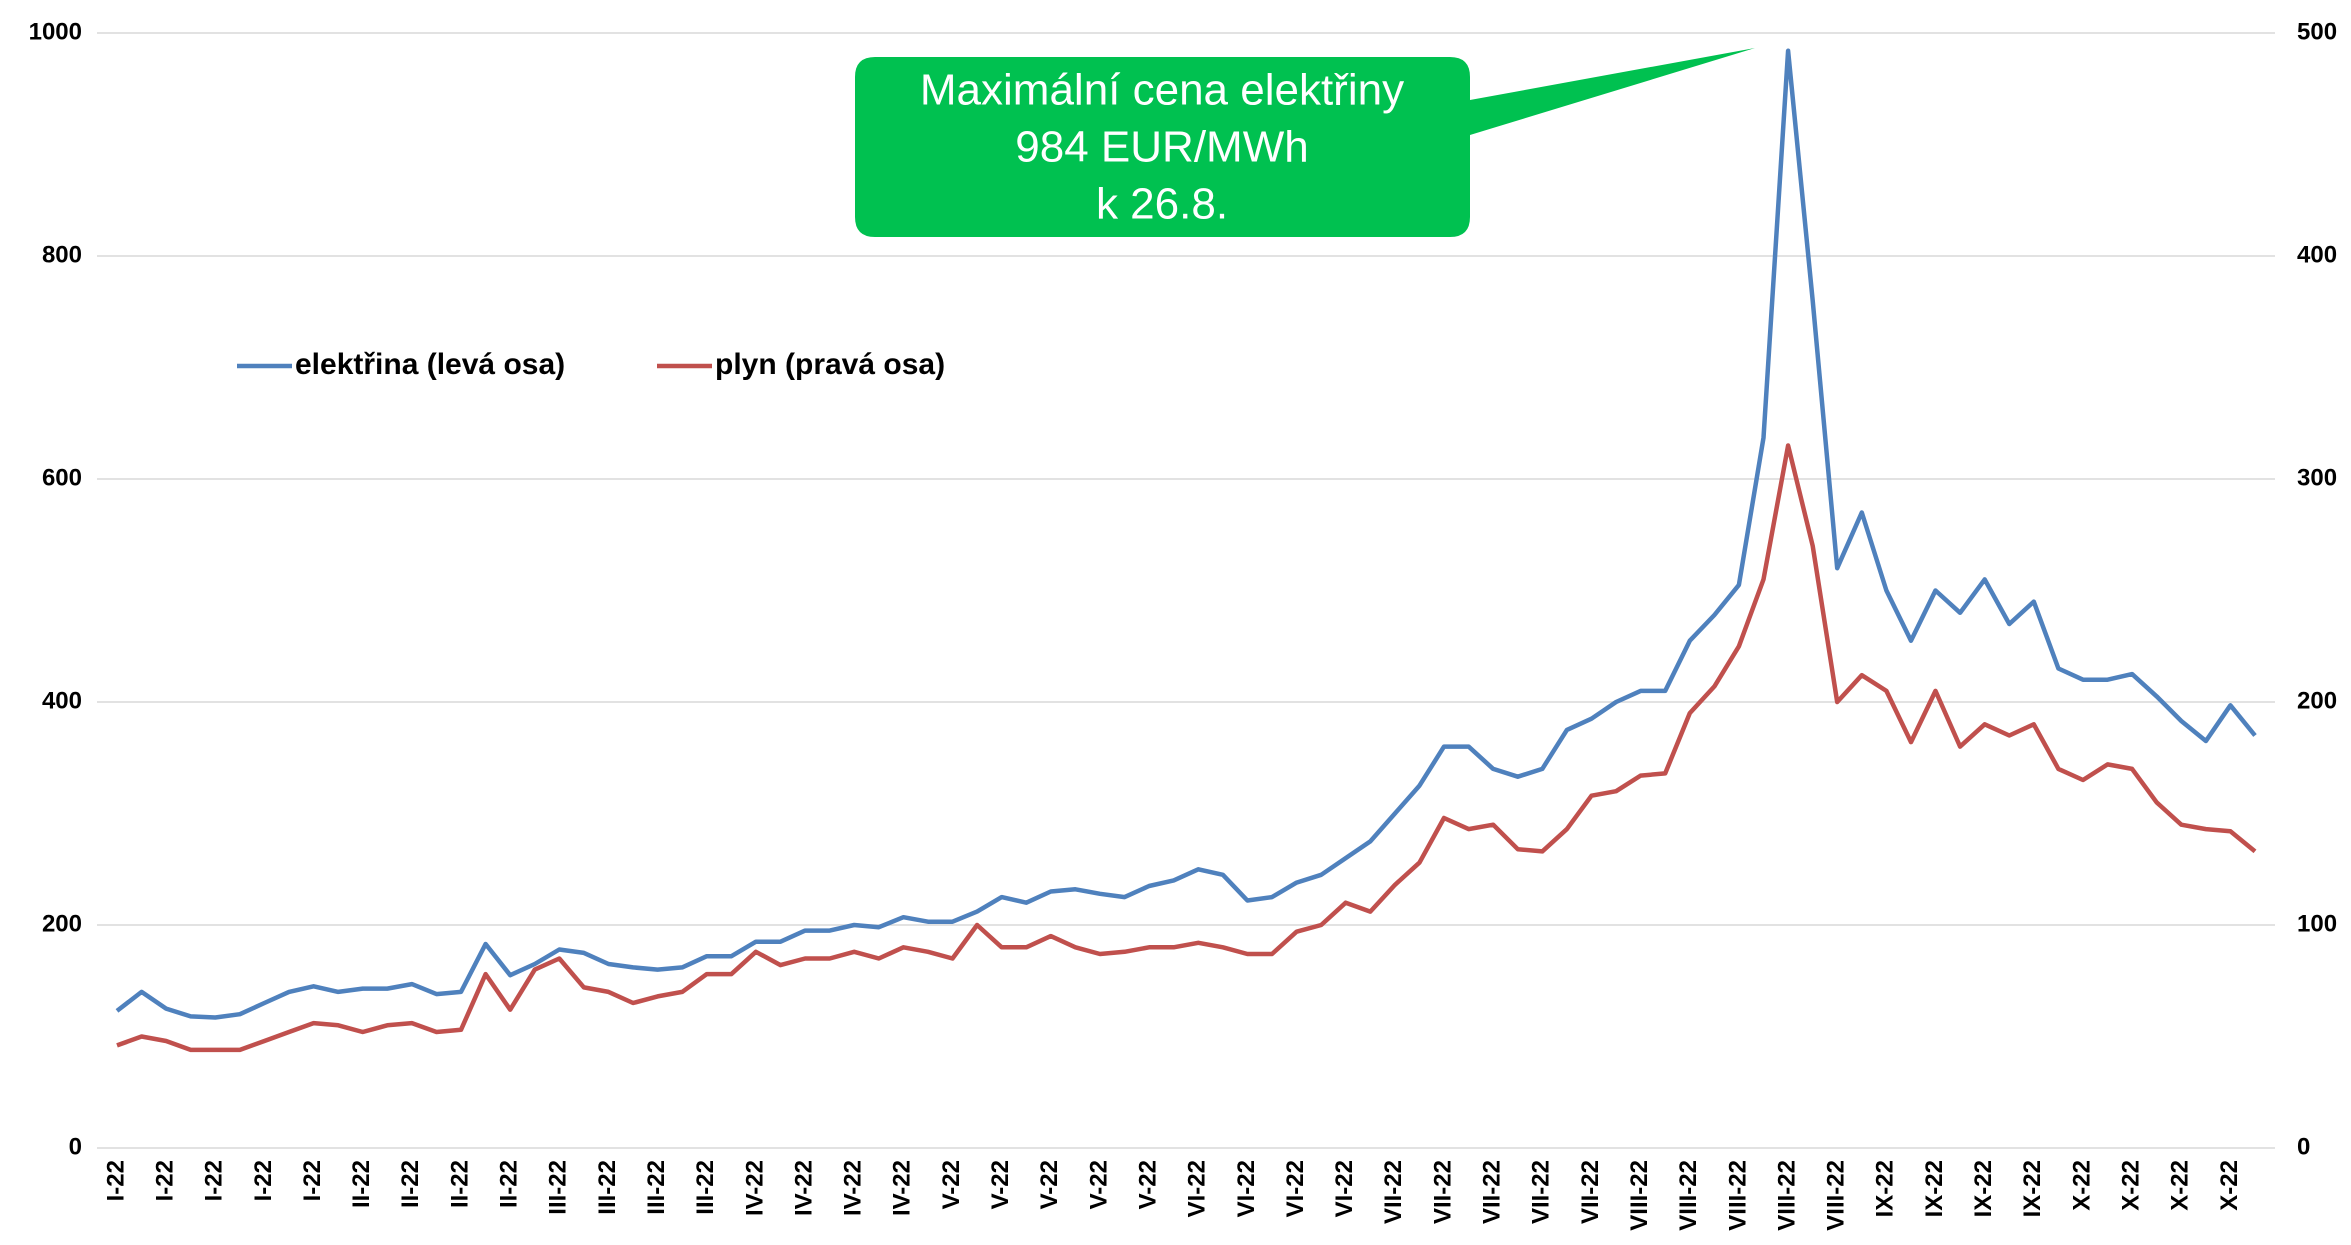 The width and height of the screenshot is (2351, 1245). What do you see at coordinates (2317, 477) in the screenshot?
I see `y2-tick-label: 300` at bounding box center [2317, 477].